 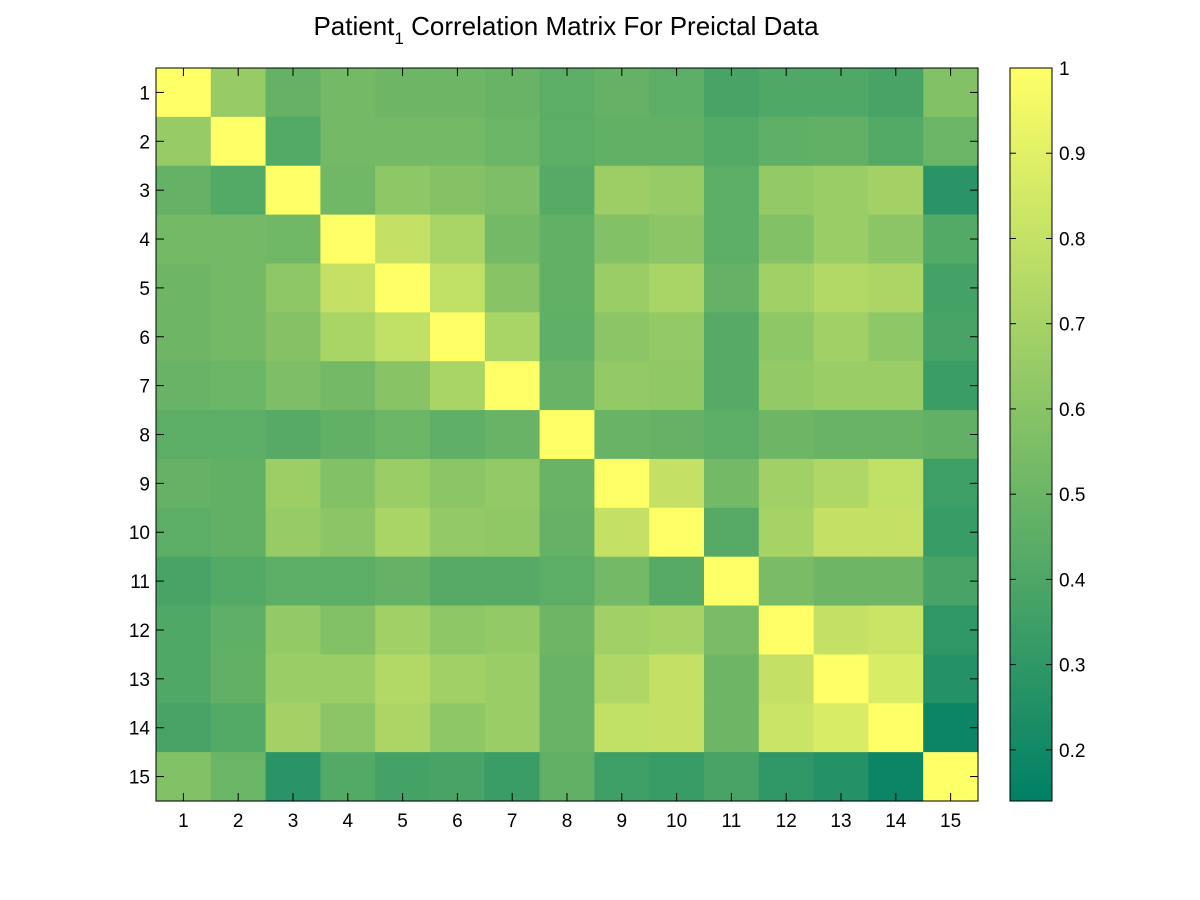 I want to click on y-tick-label: 11, so click(x=140, y=582).